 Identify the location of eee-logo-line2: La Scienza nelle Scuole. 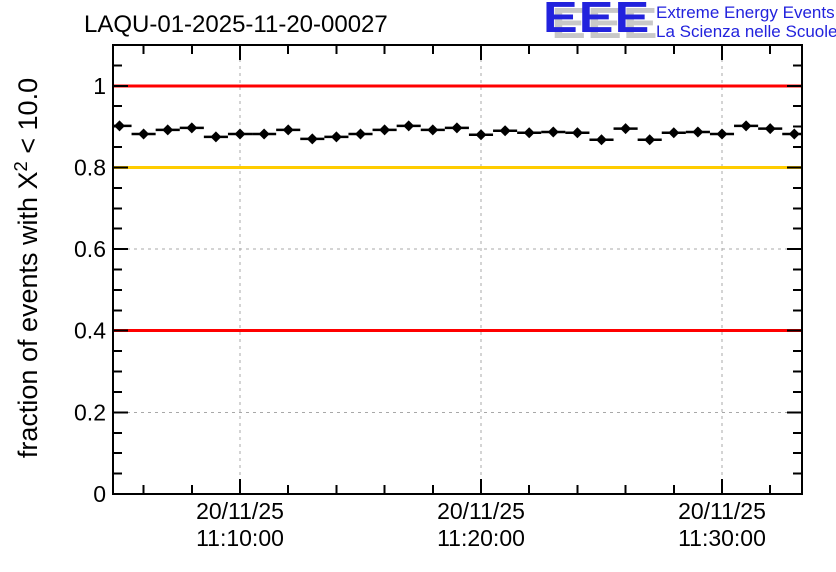
(746, 31).